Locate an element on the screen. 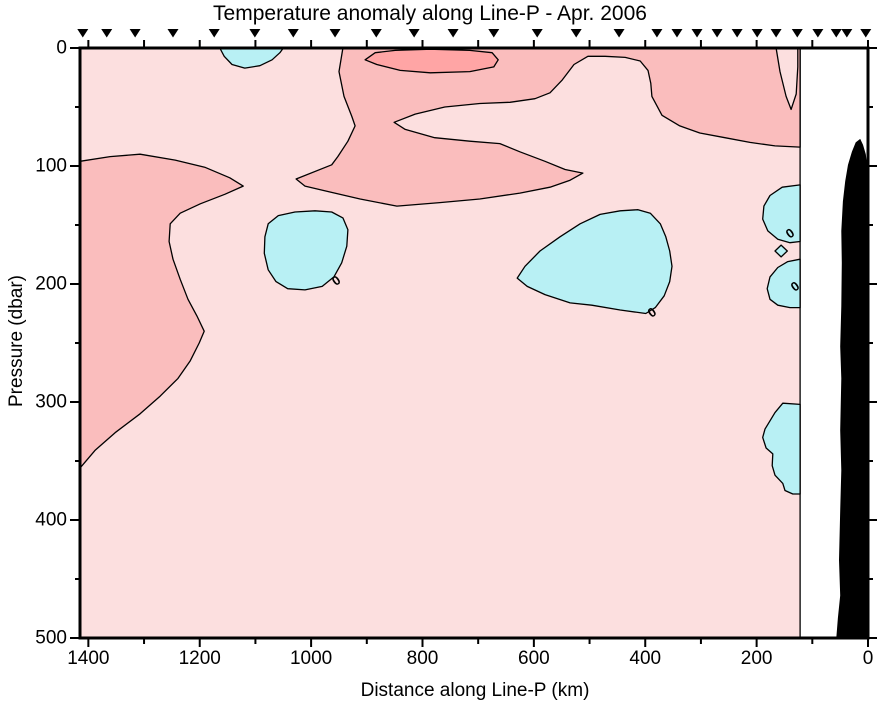  region-cool-east-deep is located at coordinates (781, 448).